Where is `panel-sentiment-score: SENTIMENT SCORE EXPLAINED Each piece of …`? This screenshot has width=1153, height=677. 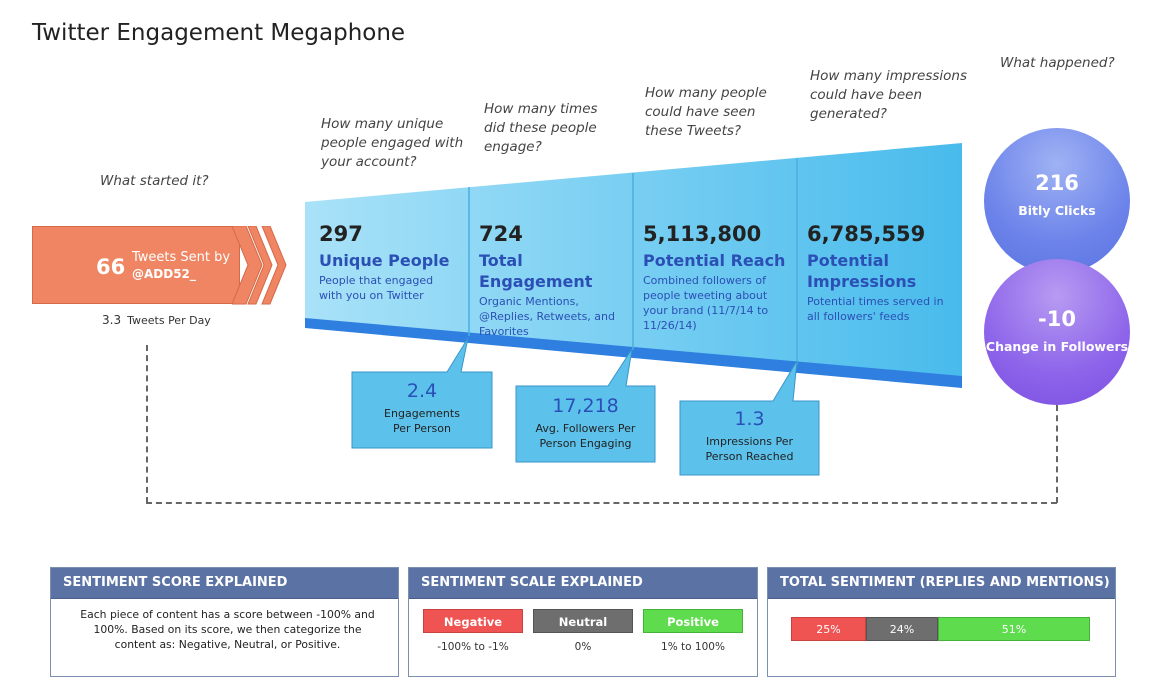
panel-sentiment-score: SENTIMENT SCORE EXPLAINED Each piece of … is located at coordinates (224, 622).